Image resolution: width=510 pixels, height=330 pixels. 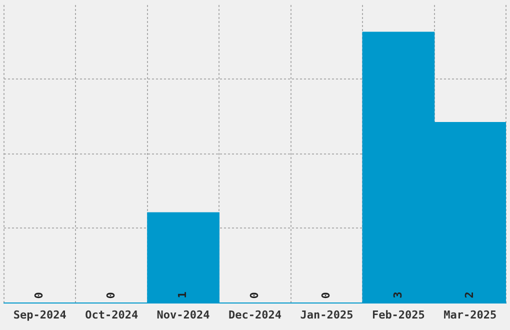 I want to click on x-tick-label: Oct-2024, so click(x=111, y=315).